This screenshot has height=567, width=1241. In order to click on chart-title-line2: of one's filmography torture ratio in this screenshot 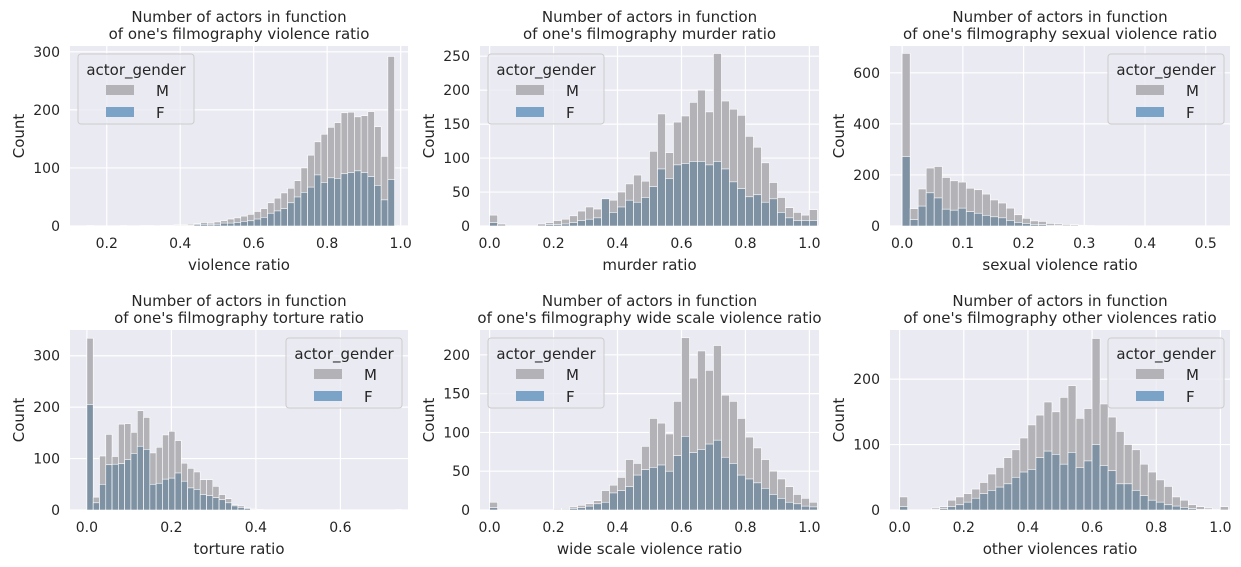, I will do `click(239, 318)`.